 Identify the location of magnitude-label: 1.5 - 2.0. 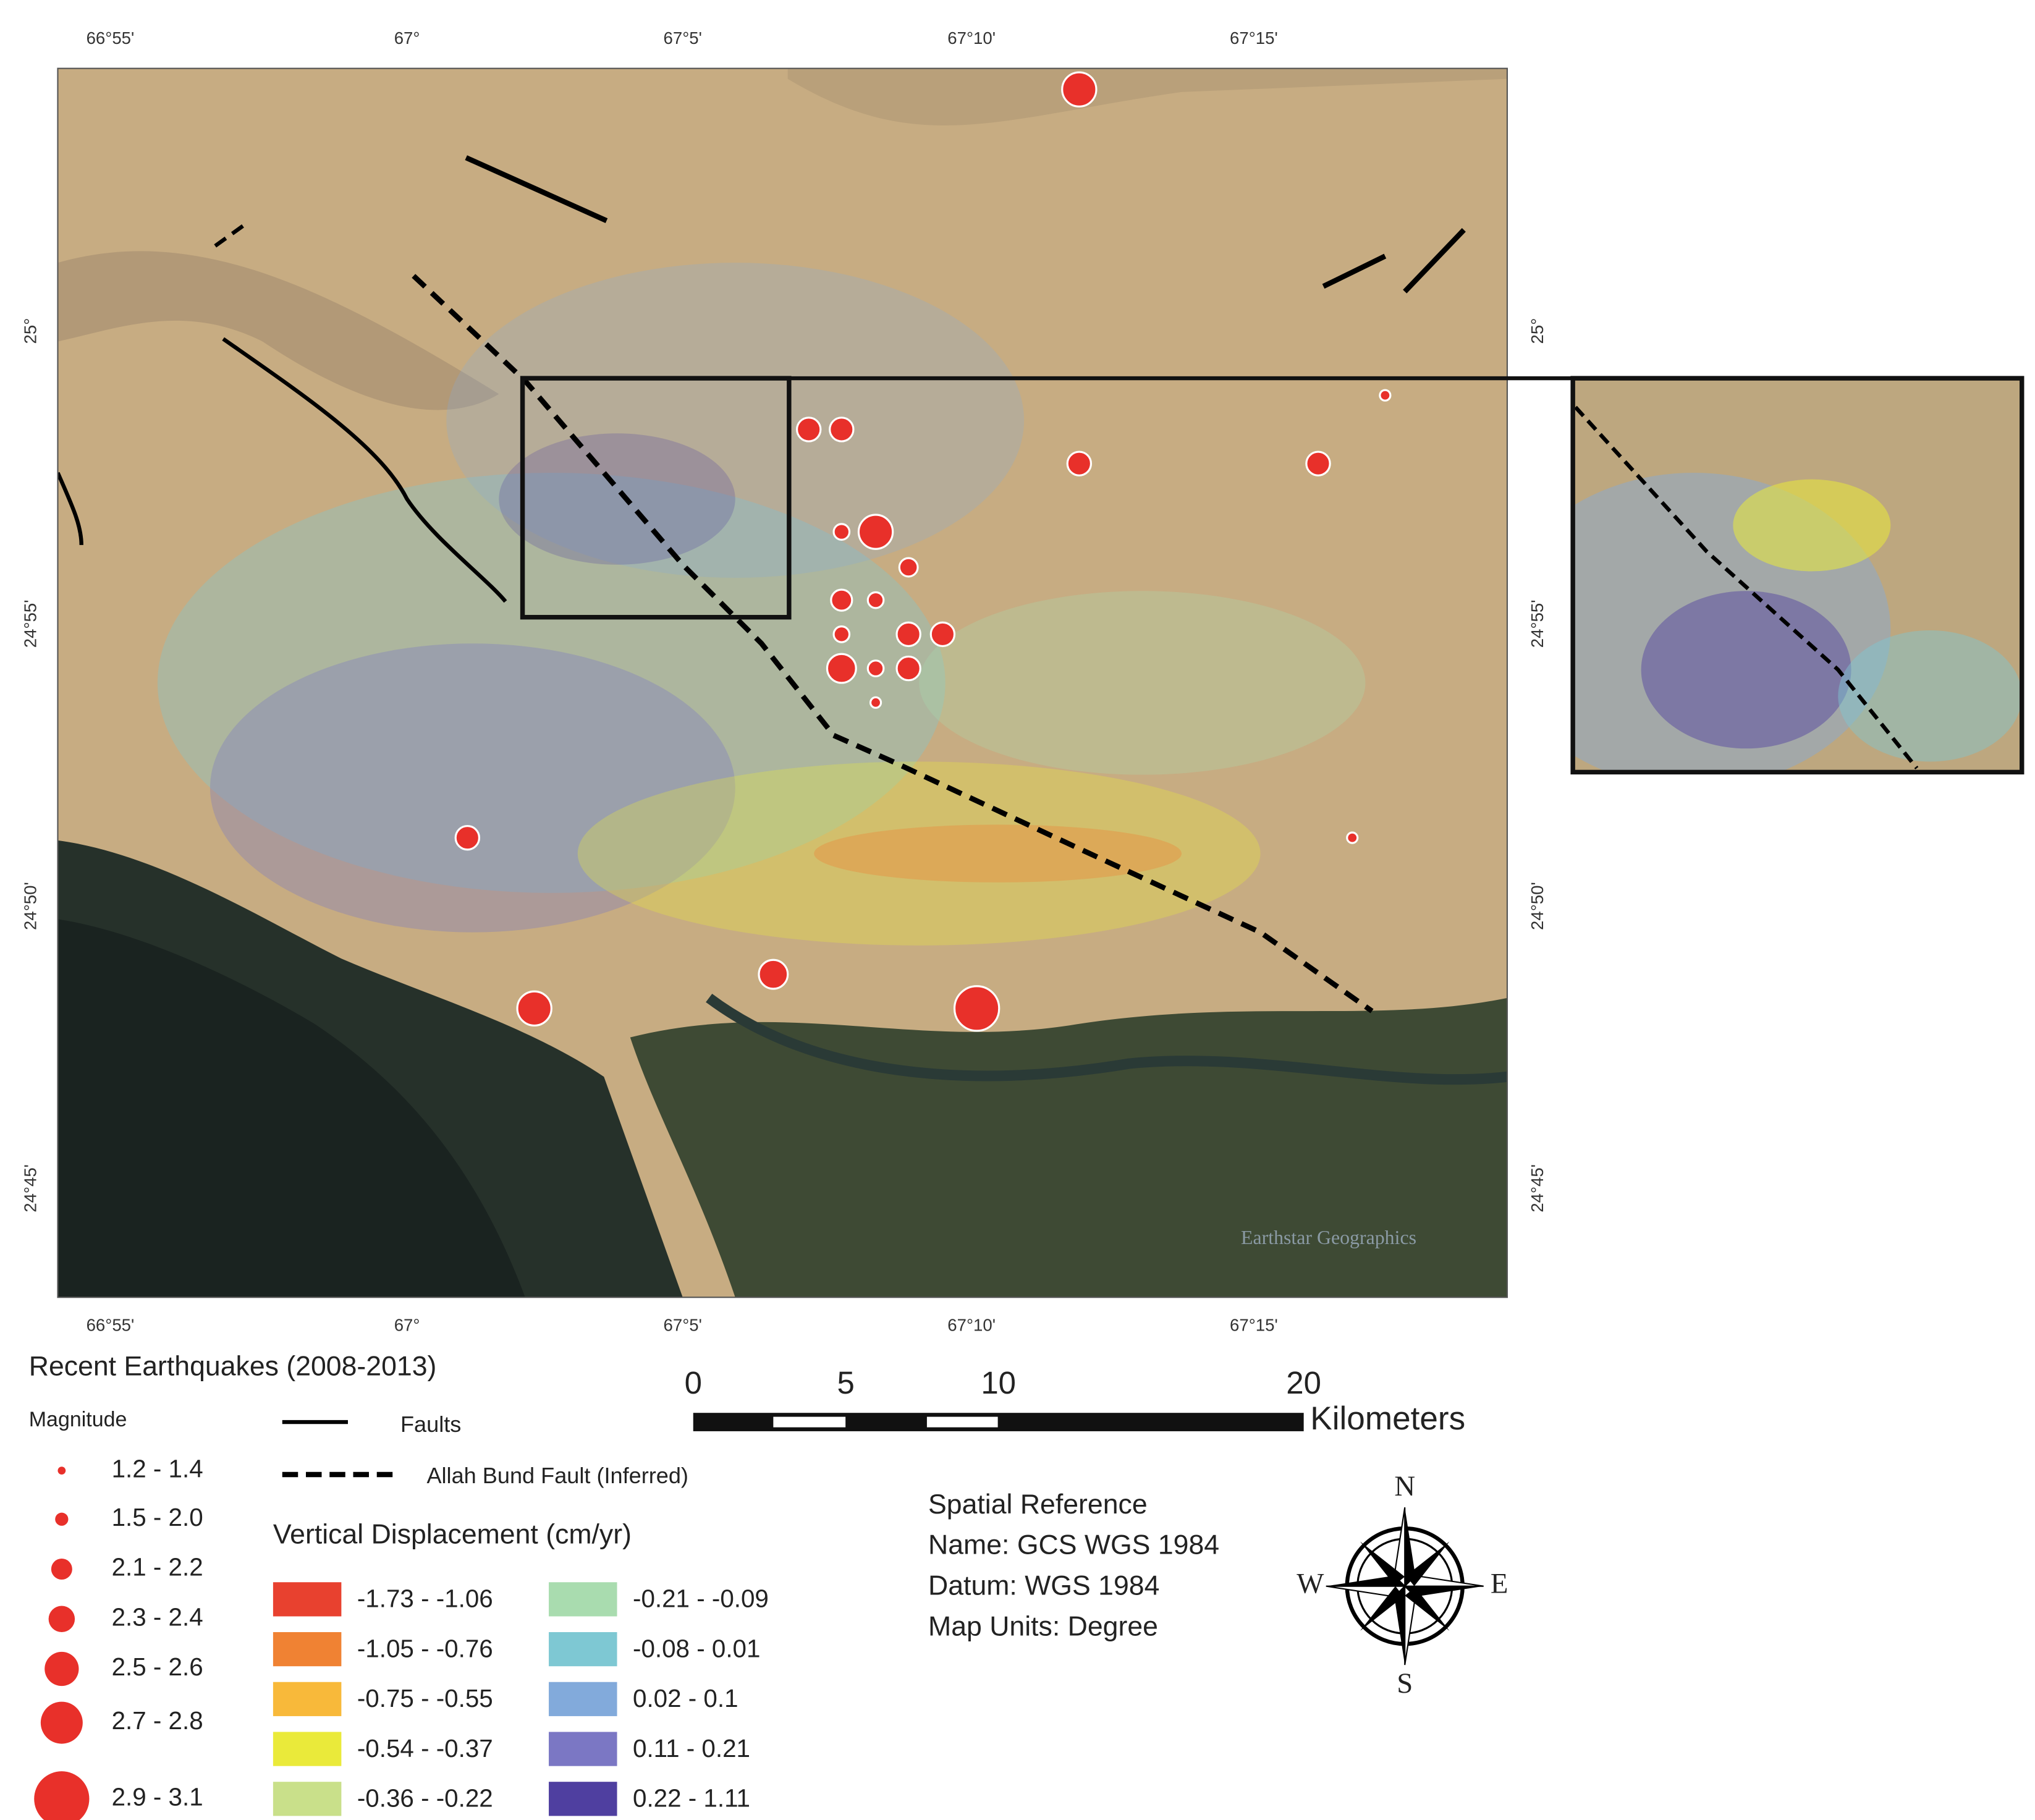
(157, 1517).